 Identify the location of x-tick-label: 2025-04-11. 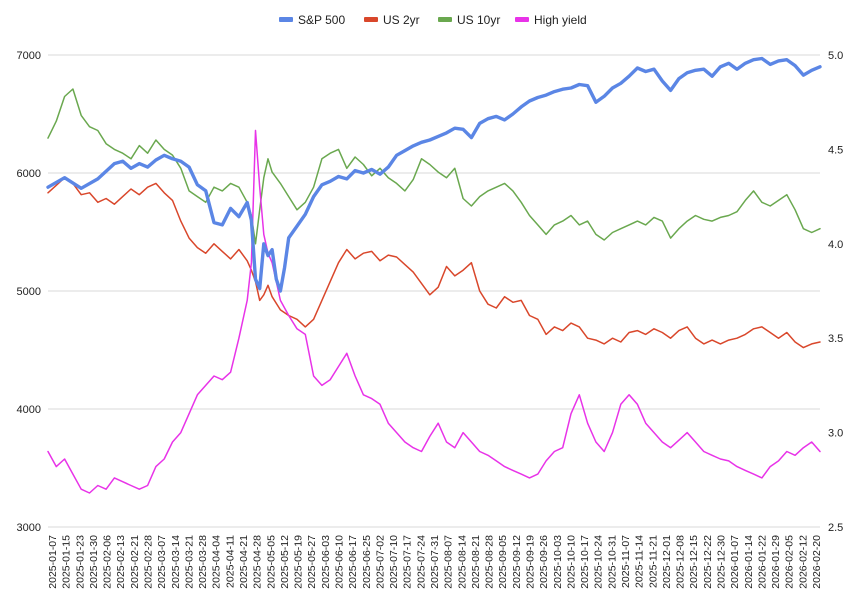
(230, 561).